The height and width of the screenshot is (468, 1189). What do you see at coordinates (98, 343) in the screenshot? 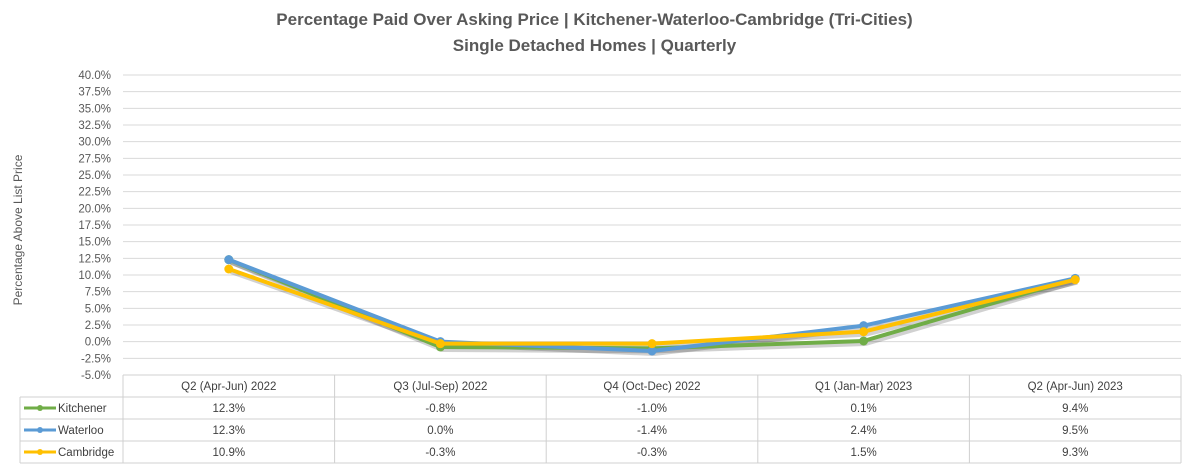
I see `y-tick-label: 0.0%` at bounding box center [98, 343].